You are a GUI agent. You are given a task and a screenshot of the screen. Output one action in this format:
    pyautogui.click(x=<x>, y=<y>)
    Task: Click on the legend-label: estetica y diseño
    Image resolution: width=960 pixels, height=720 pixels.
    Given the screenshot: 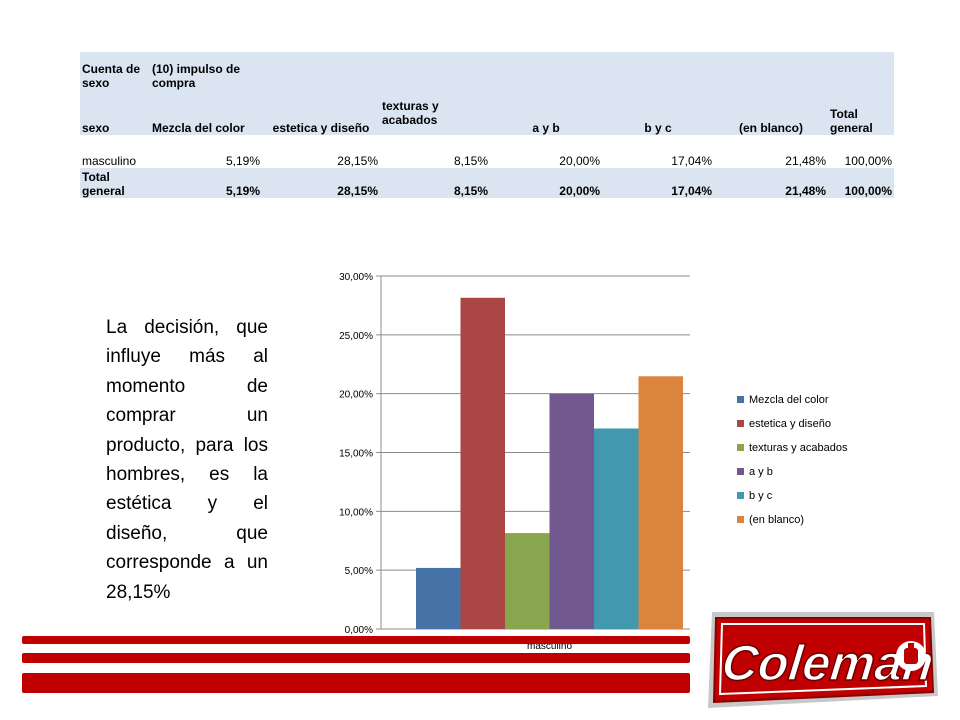 What is the action you would take?
    pyautogui.click(x=790, y=424)
    